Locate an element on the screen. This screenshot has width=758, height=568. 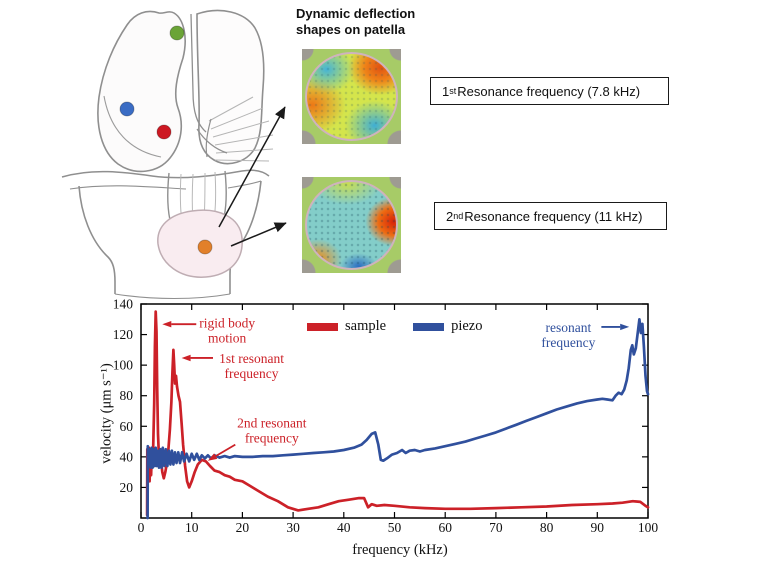
y-tick-label: 40 is located at coordinates (127, 456).